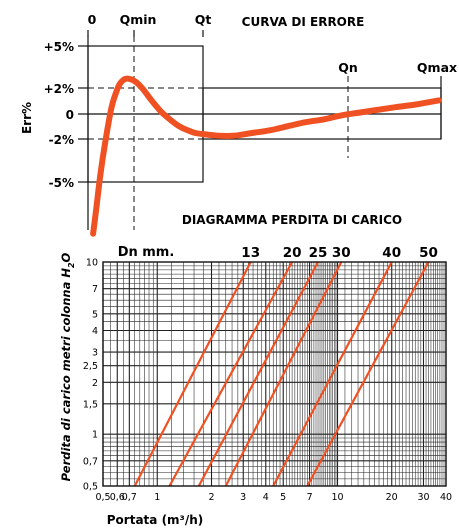 The height and width of the screenshot is (531, 459). What do you see at coordinates (391, 253) in the screenshot?
I see `dn-40-label: 40` at bounding box center [391, 253].